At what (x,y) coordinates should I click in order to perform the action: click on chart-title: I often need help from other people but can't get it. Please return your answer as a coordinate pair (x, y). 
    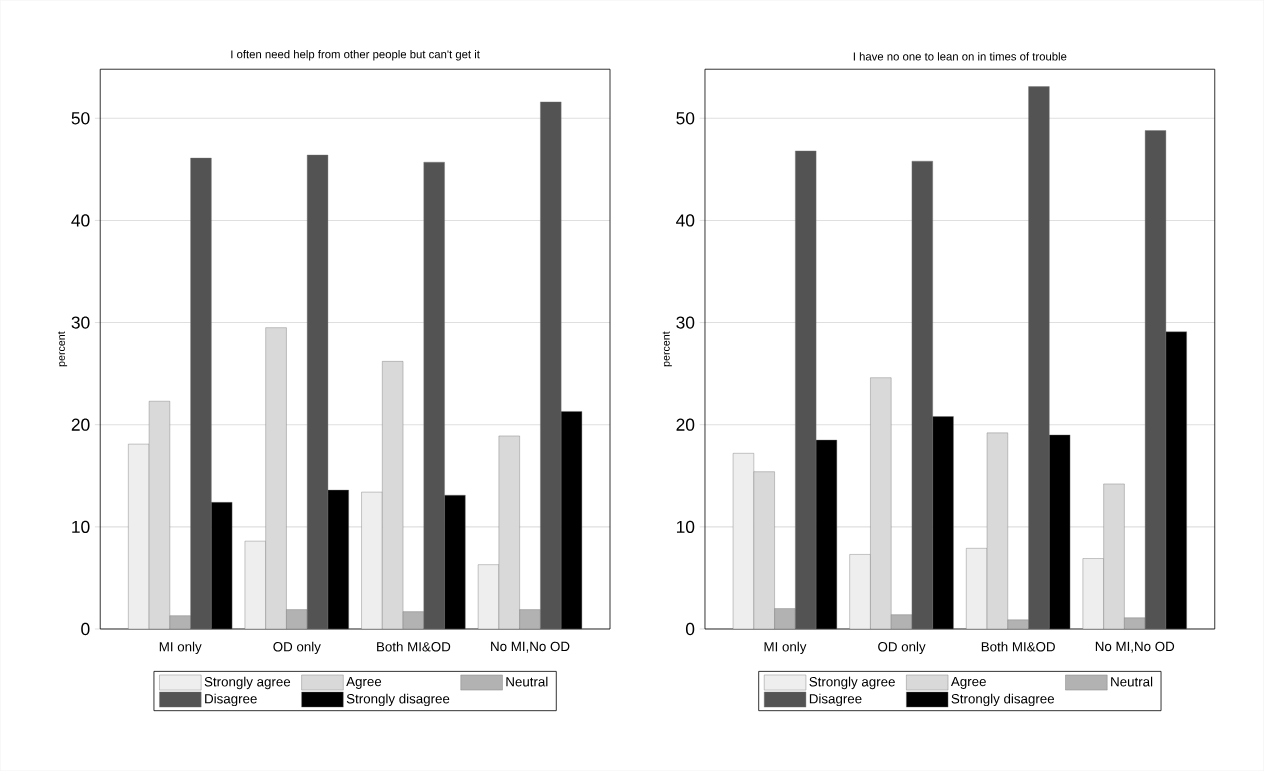
    Looking at the image, I should click on (355, 55).